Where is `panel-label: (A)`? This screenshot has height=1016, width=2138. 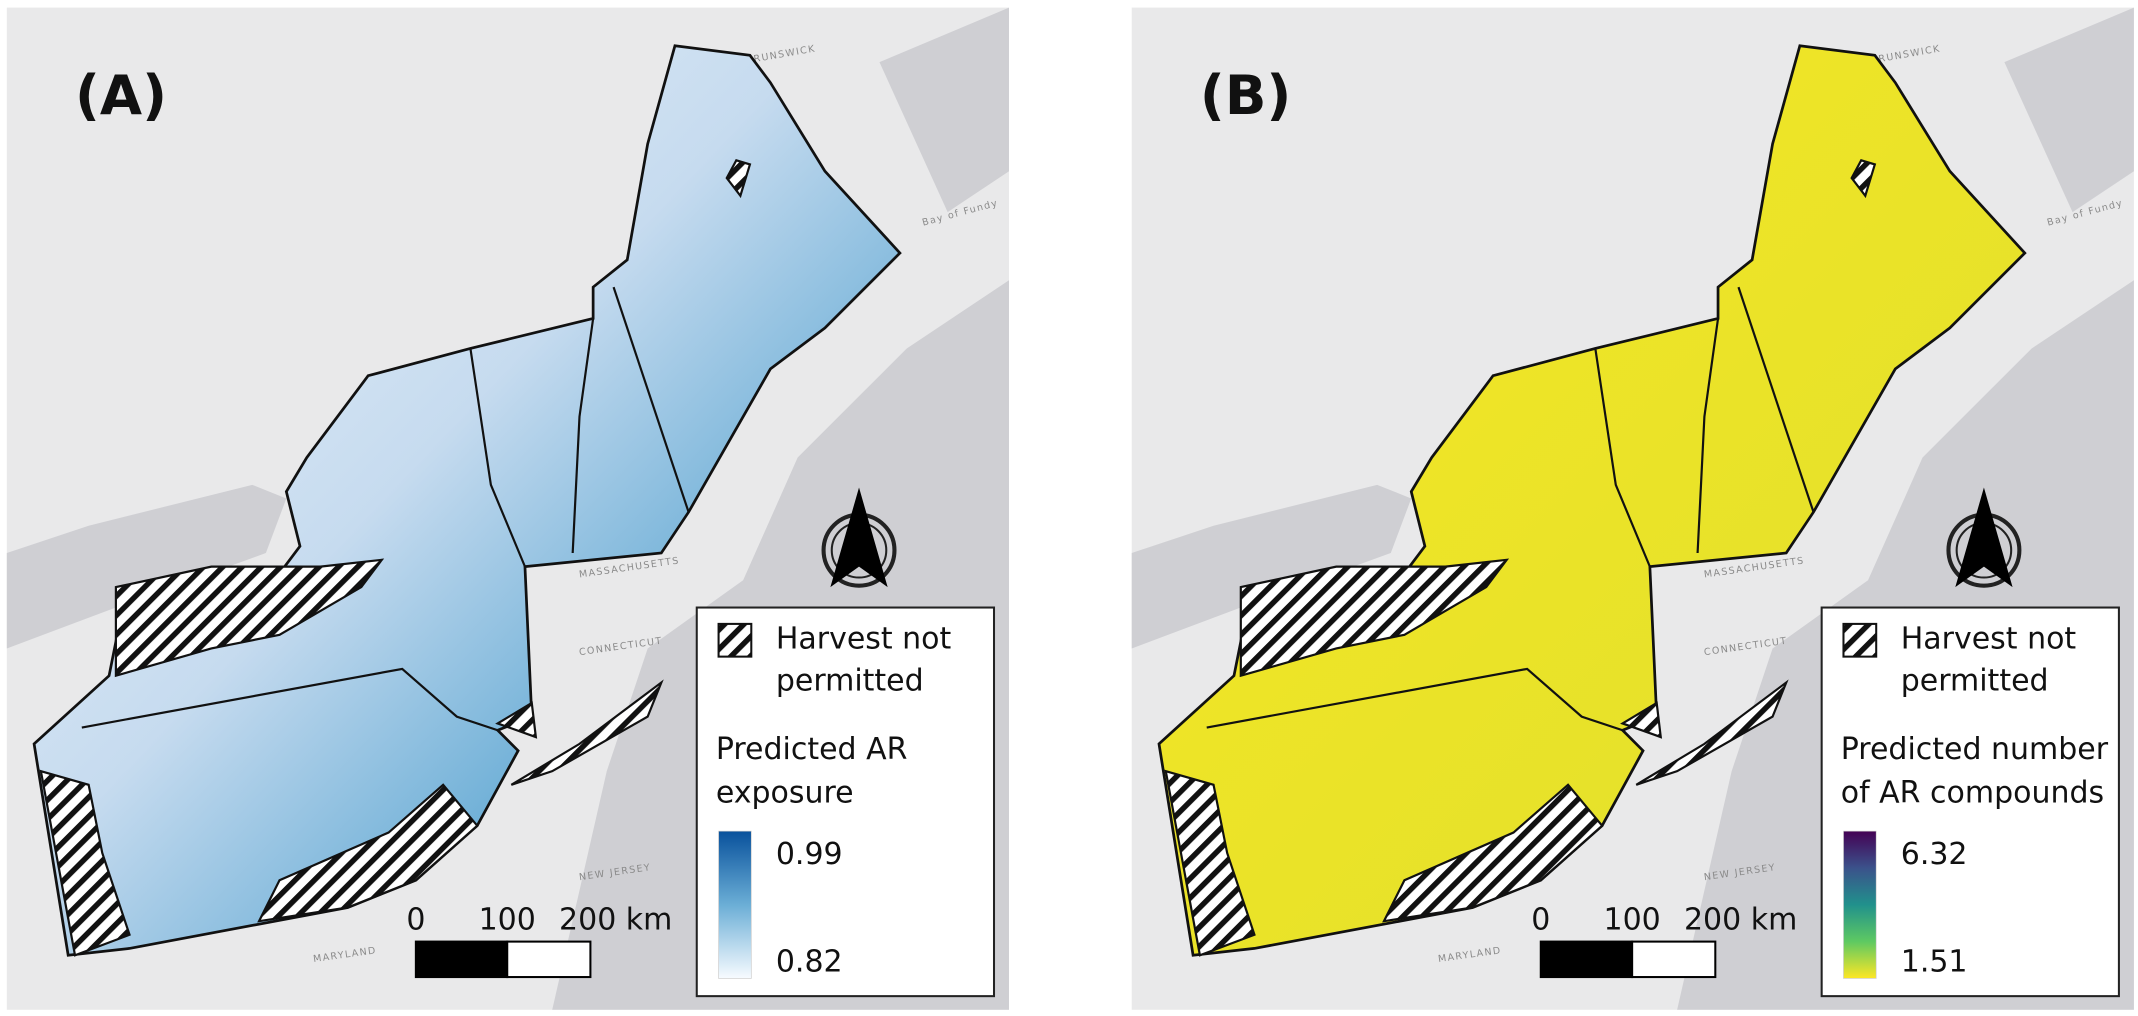
panel-label: (A) is located at coordinates (121, 95).